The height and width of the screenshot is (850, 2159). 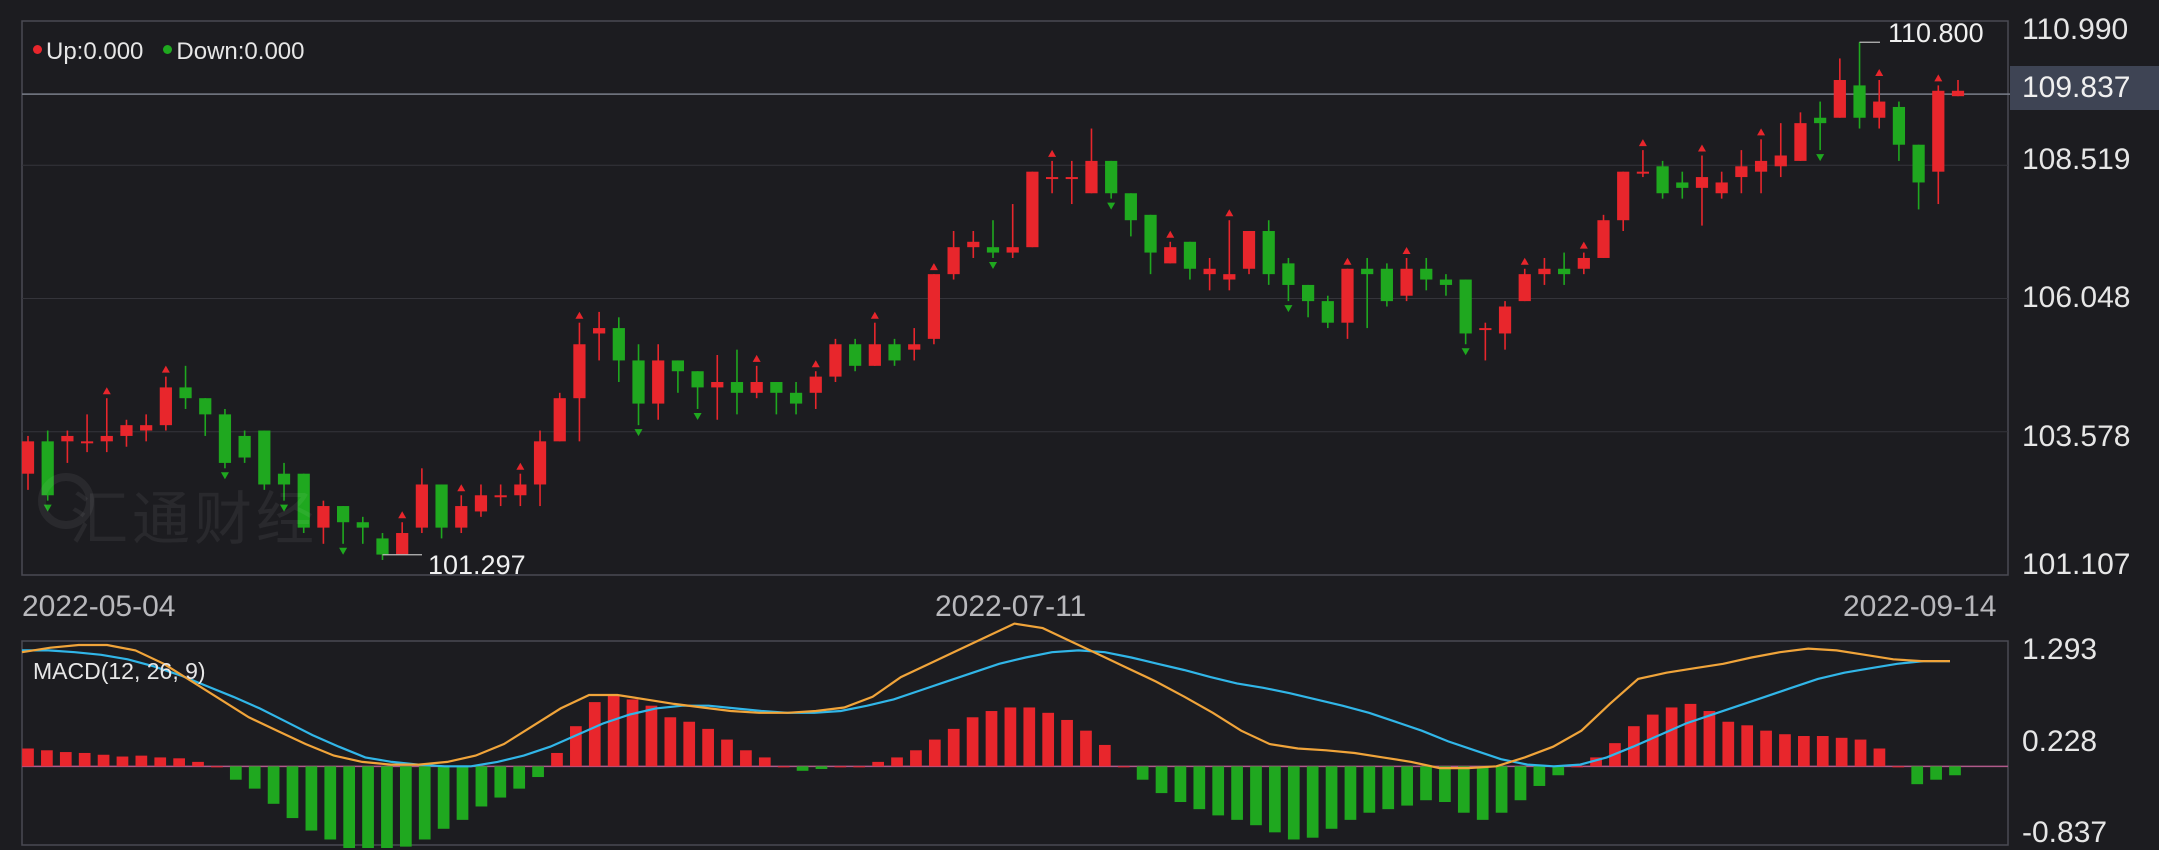 What do you see at coordinates (240, 51) in the screenshot?
I see `legend-down-label: Down:0.000` at bounding box center [240, 51].